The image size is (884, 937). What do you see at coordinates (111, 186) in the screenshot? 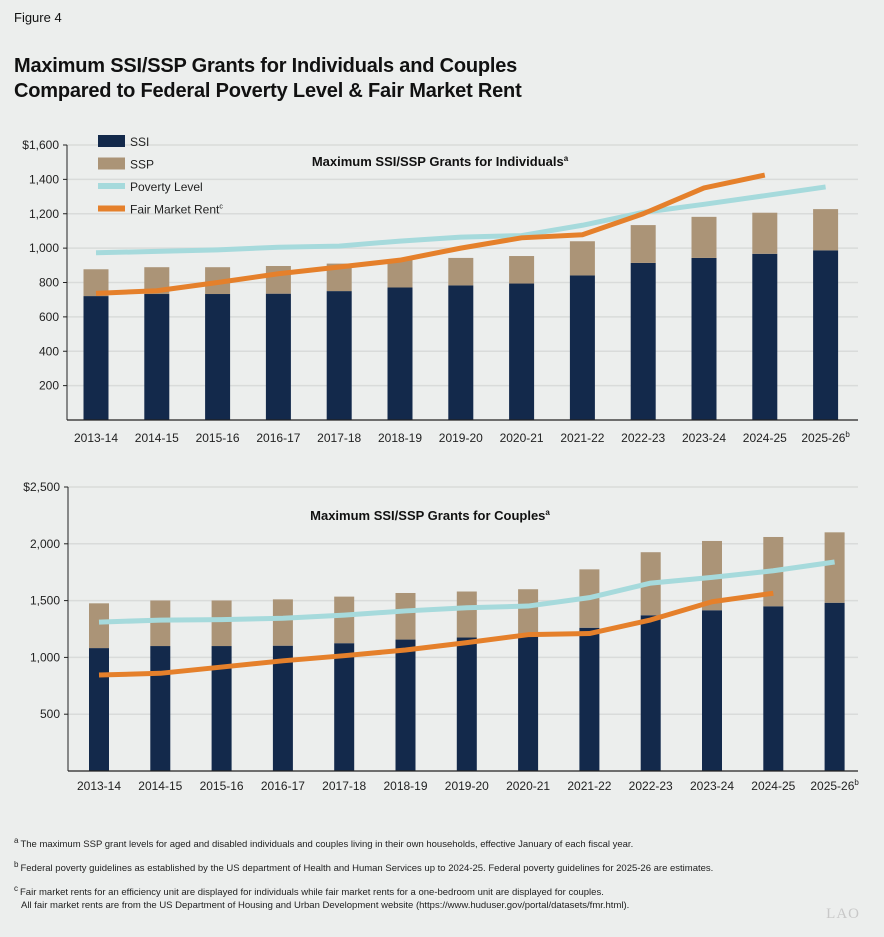
I see `legend-swatch-poverty` at bounding box center [111, 186].